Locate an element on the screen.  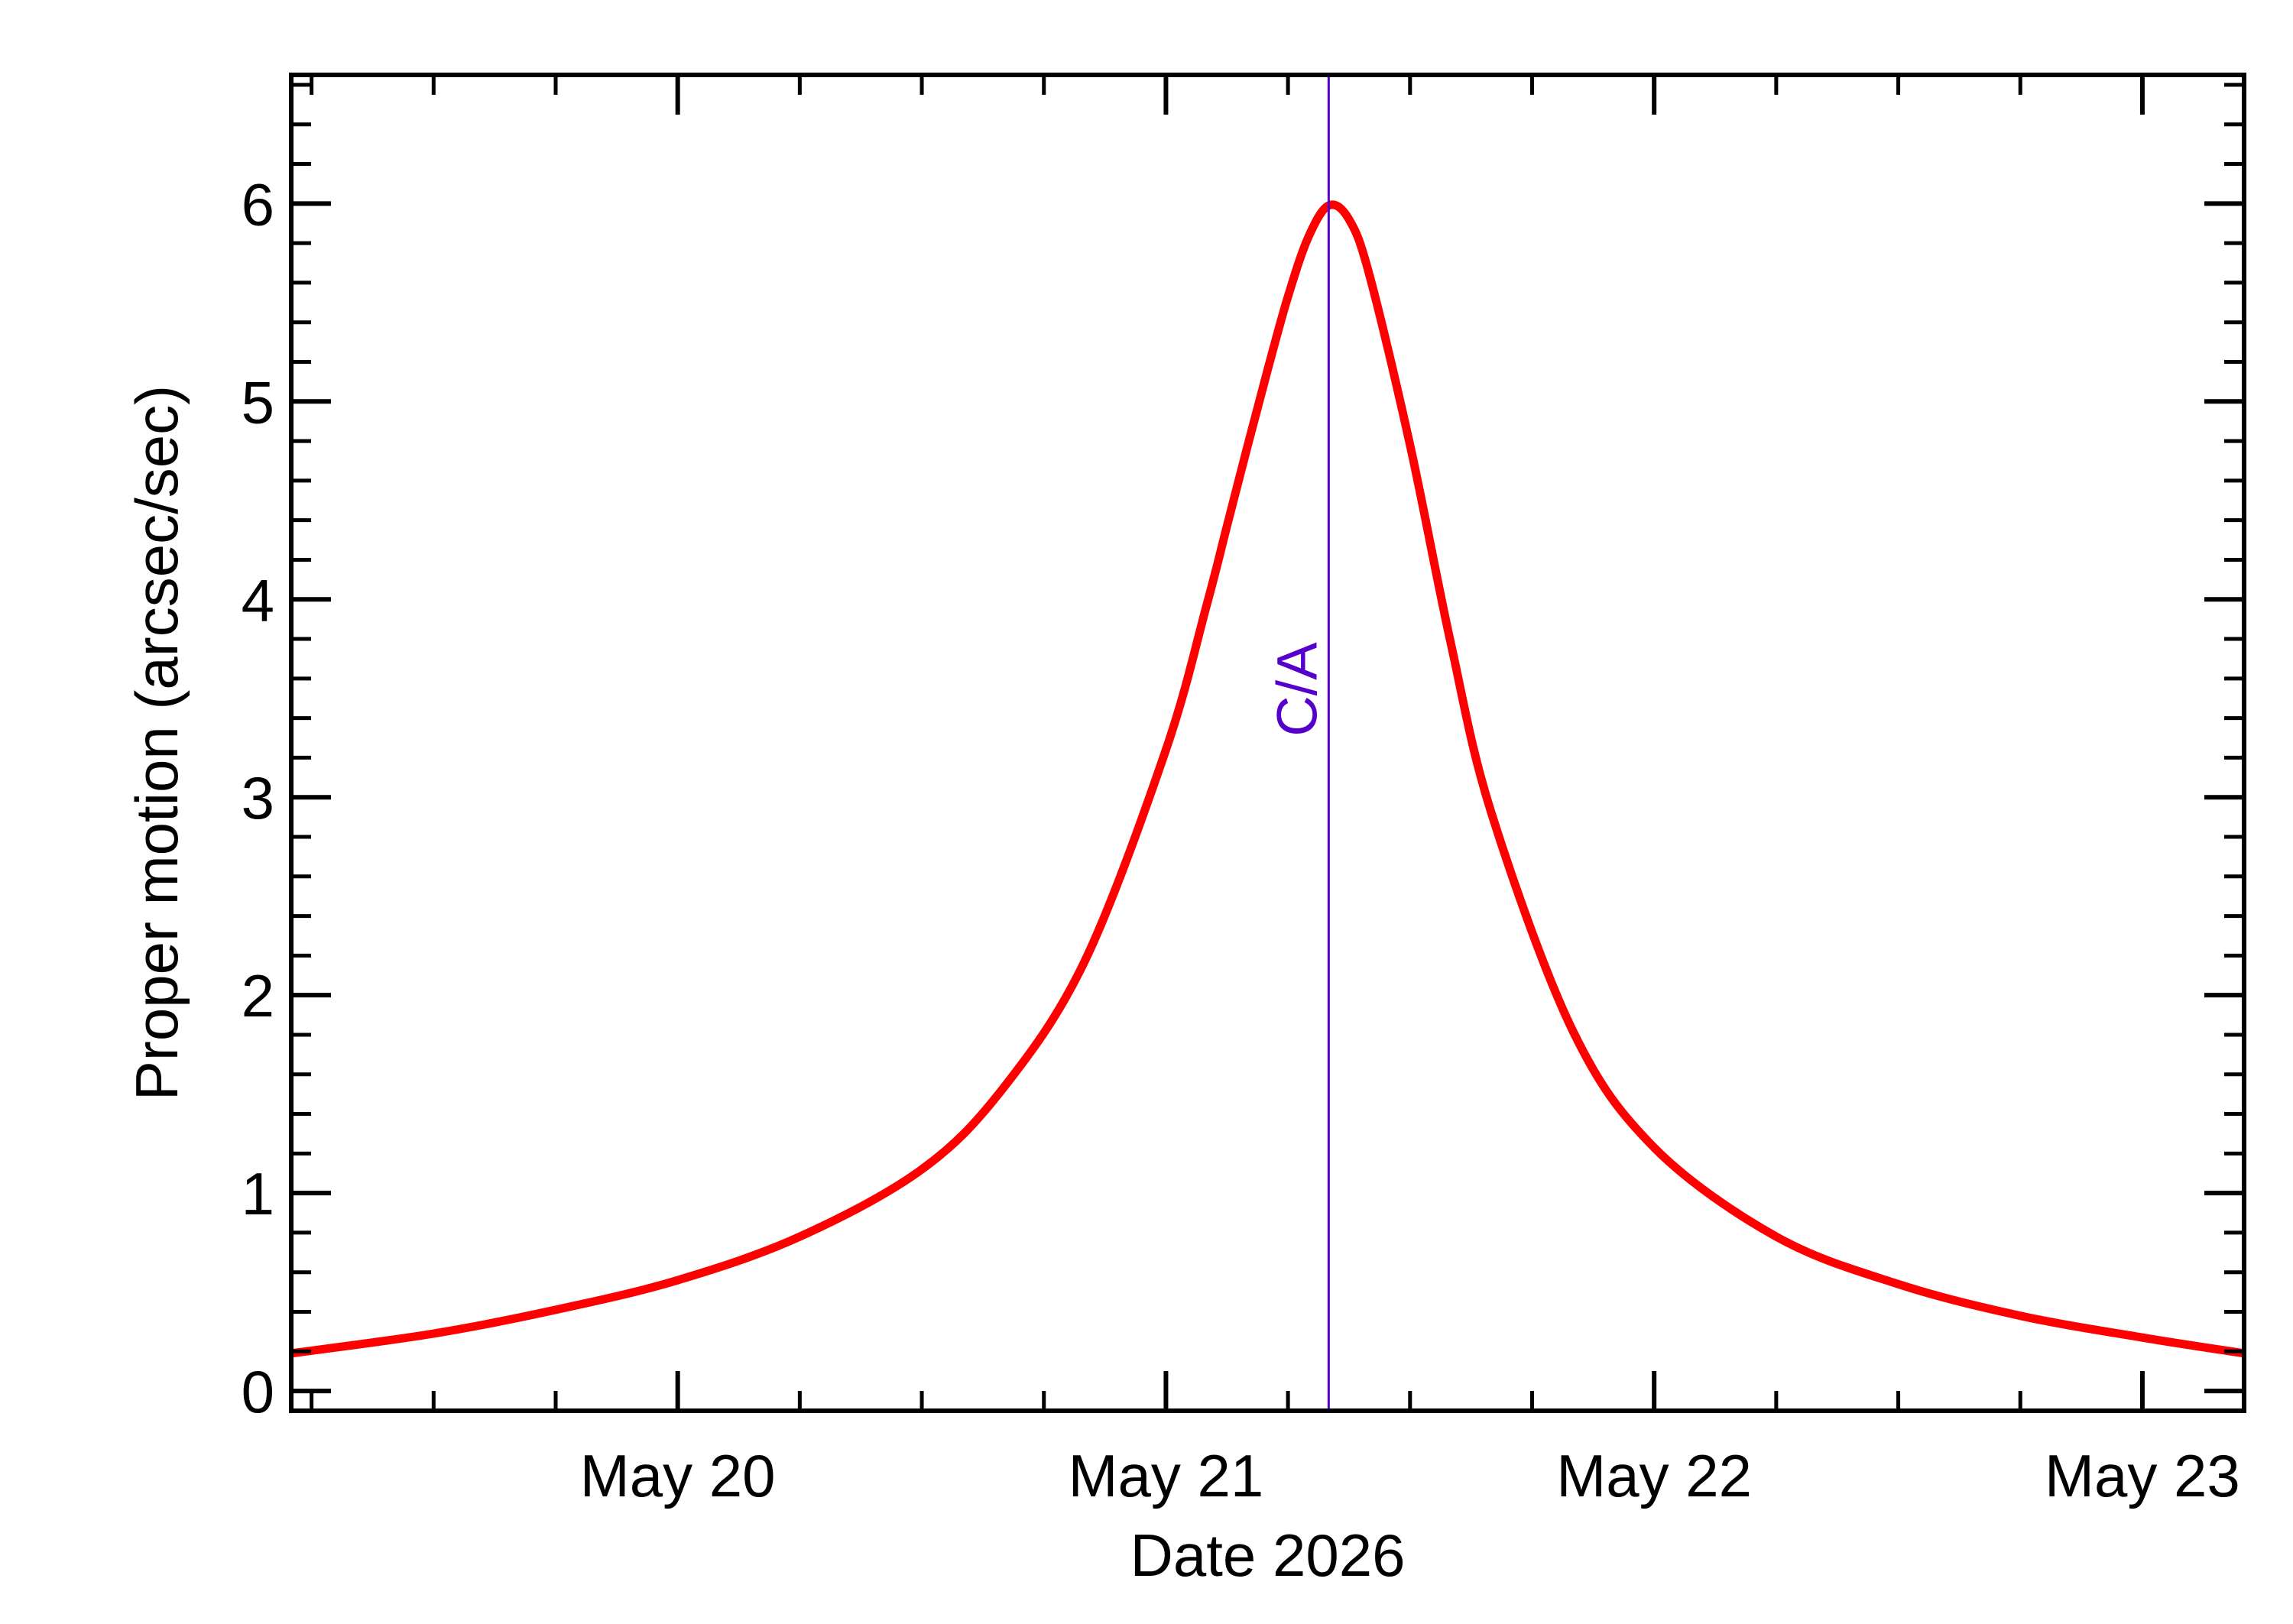
closest-approach-label: C/A is located at coordinates (1296, 689).